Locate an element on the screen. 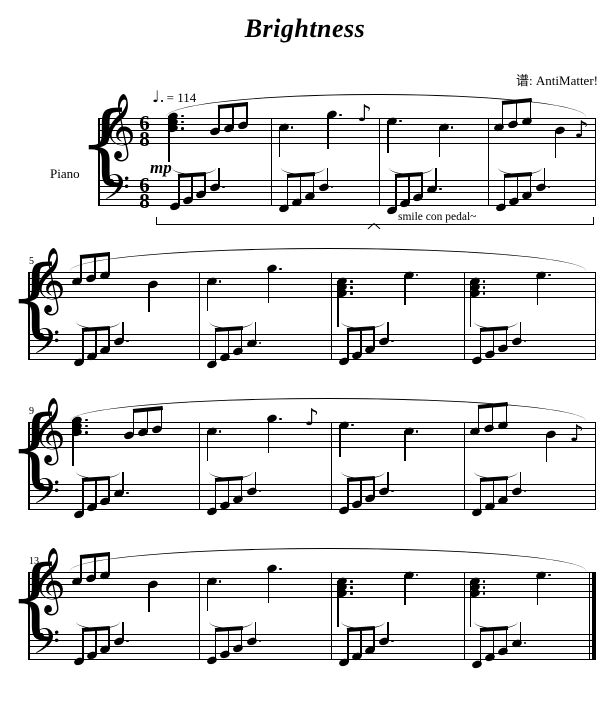 The height and width of the screenshot is (709, 610). system-brace: { is located at coordinates (35, 448).